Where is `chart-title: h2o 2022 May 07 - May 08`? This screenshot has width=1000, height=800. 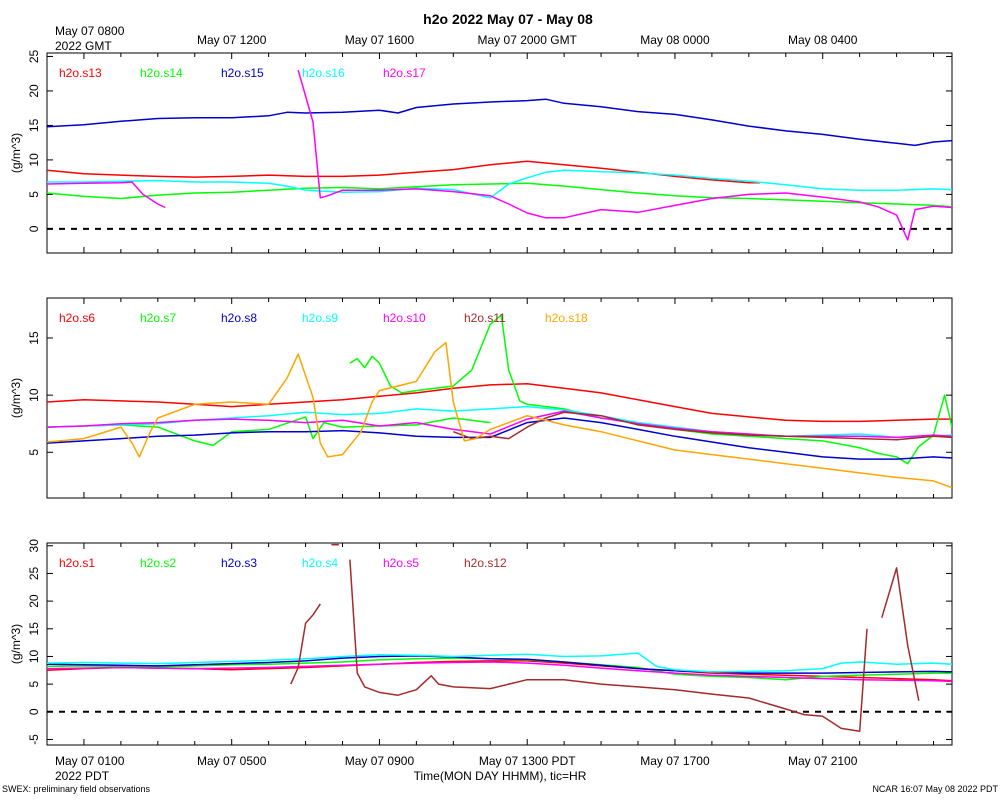
chart-title: h2o 2022 May 07 - May 08 is located at coordinates (508, 19).